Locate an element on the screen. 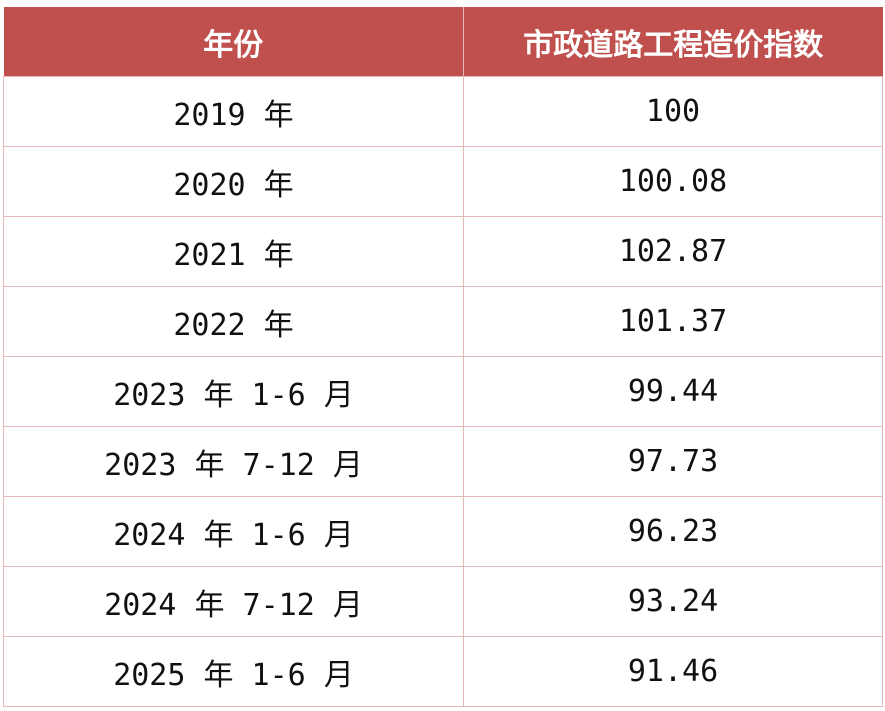 The height and width of the screenshot is (711, 885). table-header-row: 年份 市政道路工程造价指数 is located at coordinates (443, 42).